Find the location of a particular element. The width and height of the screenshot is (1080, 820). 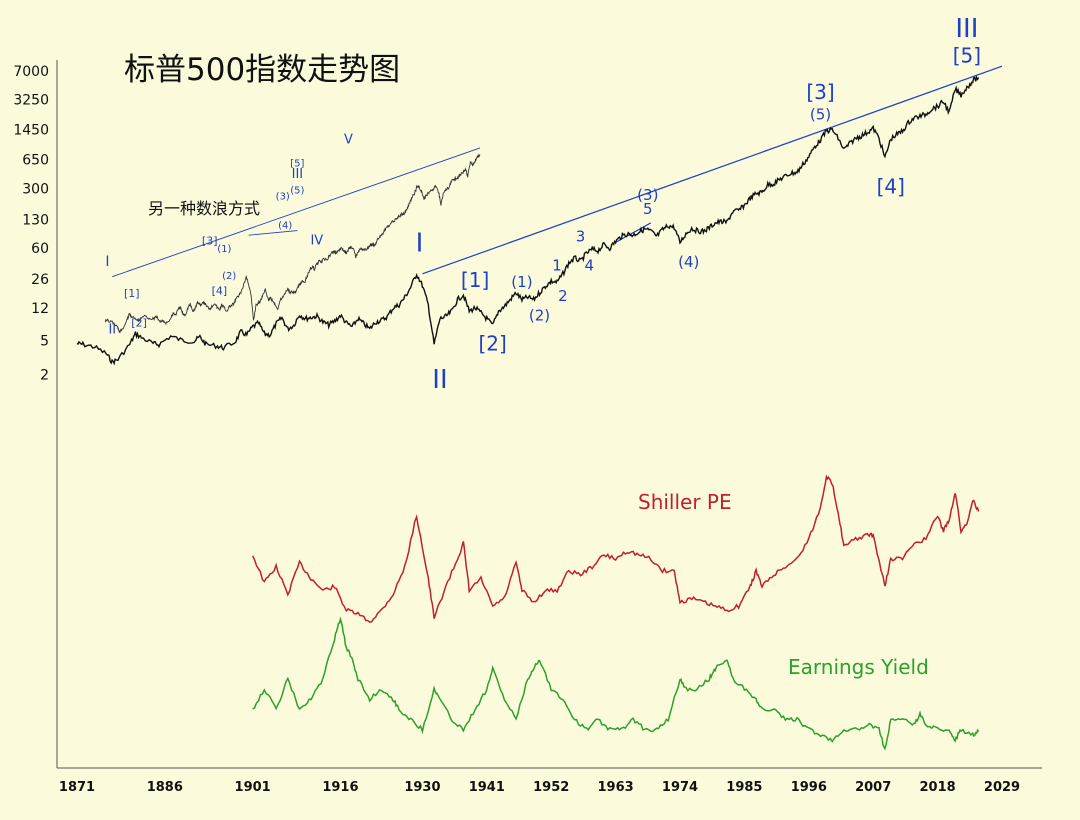

shiller-pe-label: Shiller PE is located at coordinates (685, 502).